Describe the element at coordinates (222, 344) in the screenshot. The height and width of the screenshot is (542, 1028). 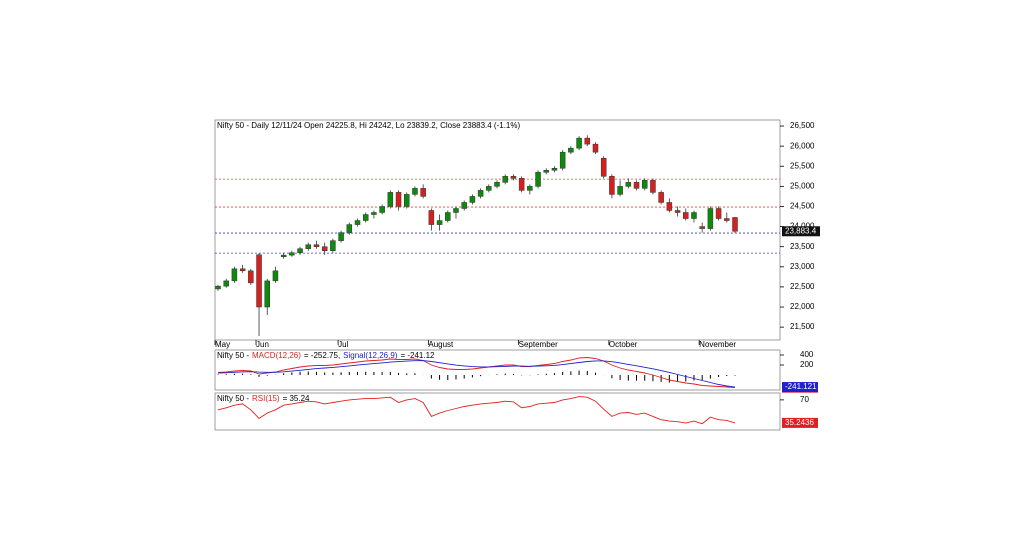
I see `x-tick-label: May` at that location.